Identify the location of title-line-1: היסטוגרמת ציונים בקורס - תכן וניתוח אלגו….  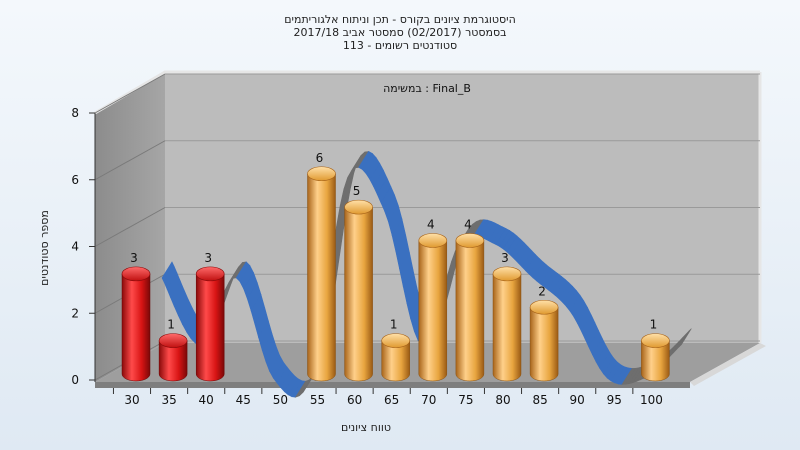
(400, 19).